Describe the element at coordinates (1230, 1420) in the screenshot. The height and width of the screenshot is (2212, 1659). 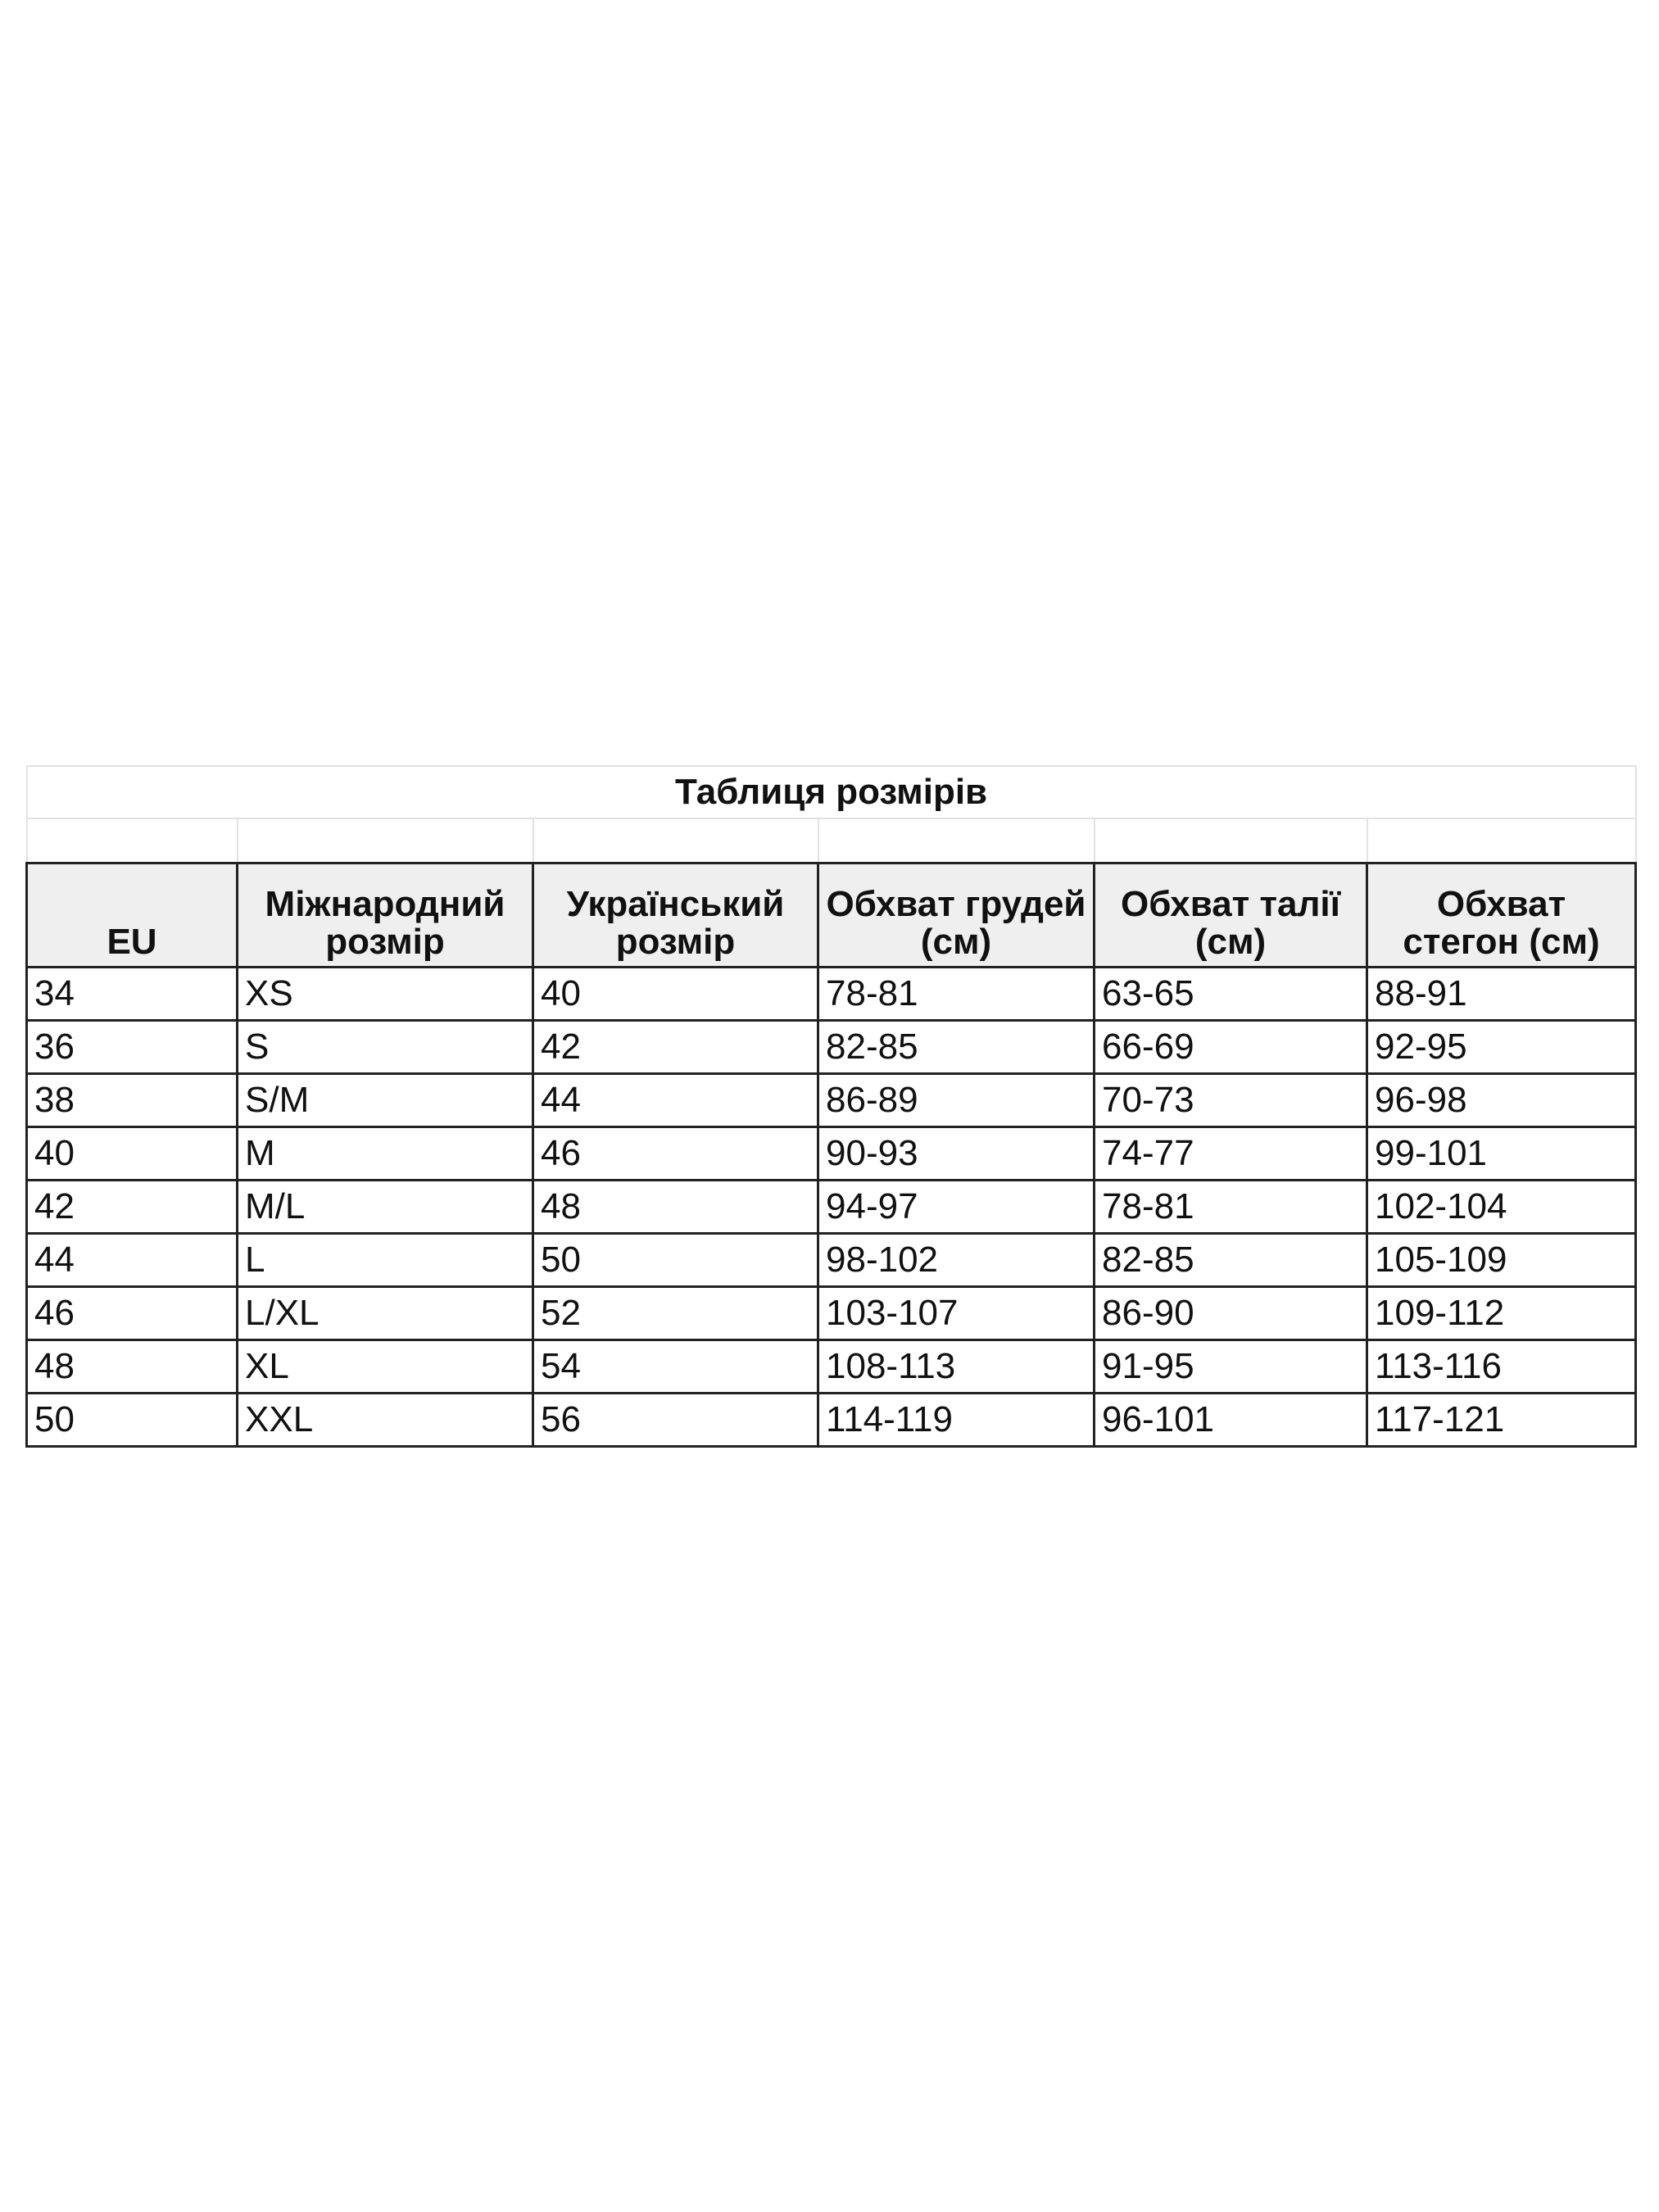
I see `table-cell: 96-101` at that location.